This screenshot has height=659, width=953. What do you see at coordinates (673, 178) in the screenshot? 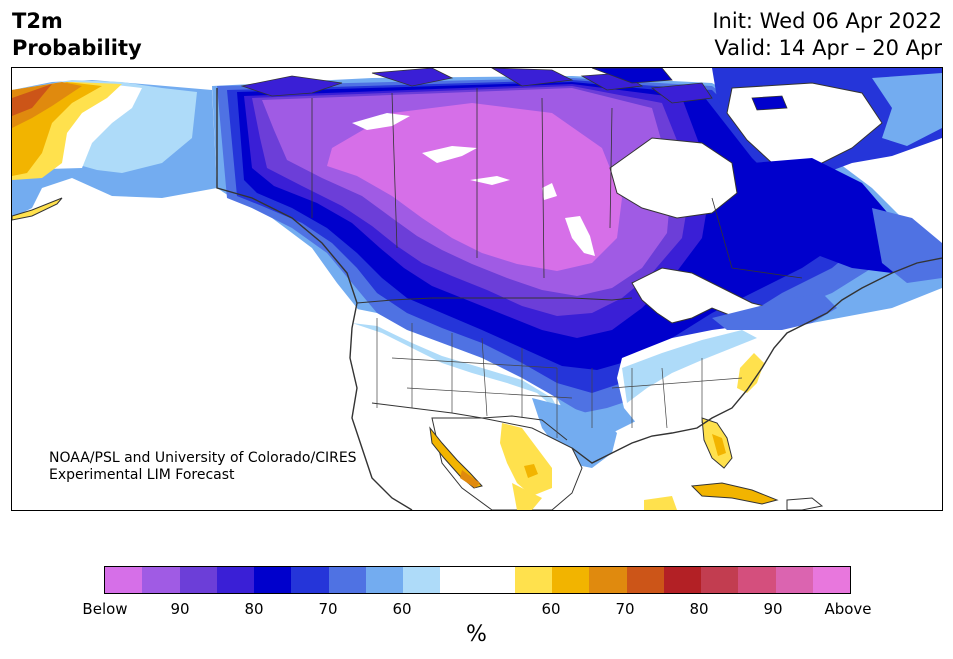
I see `hudson-bay` at bounding box center [673, 178].